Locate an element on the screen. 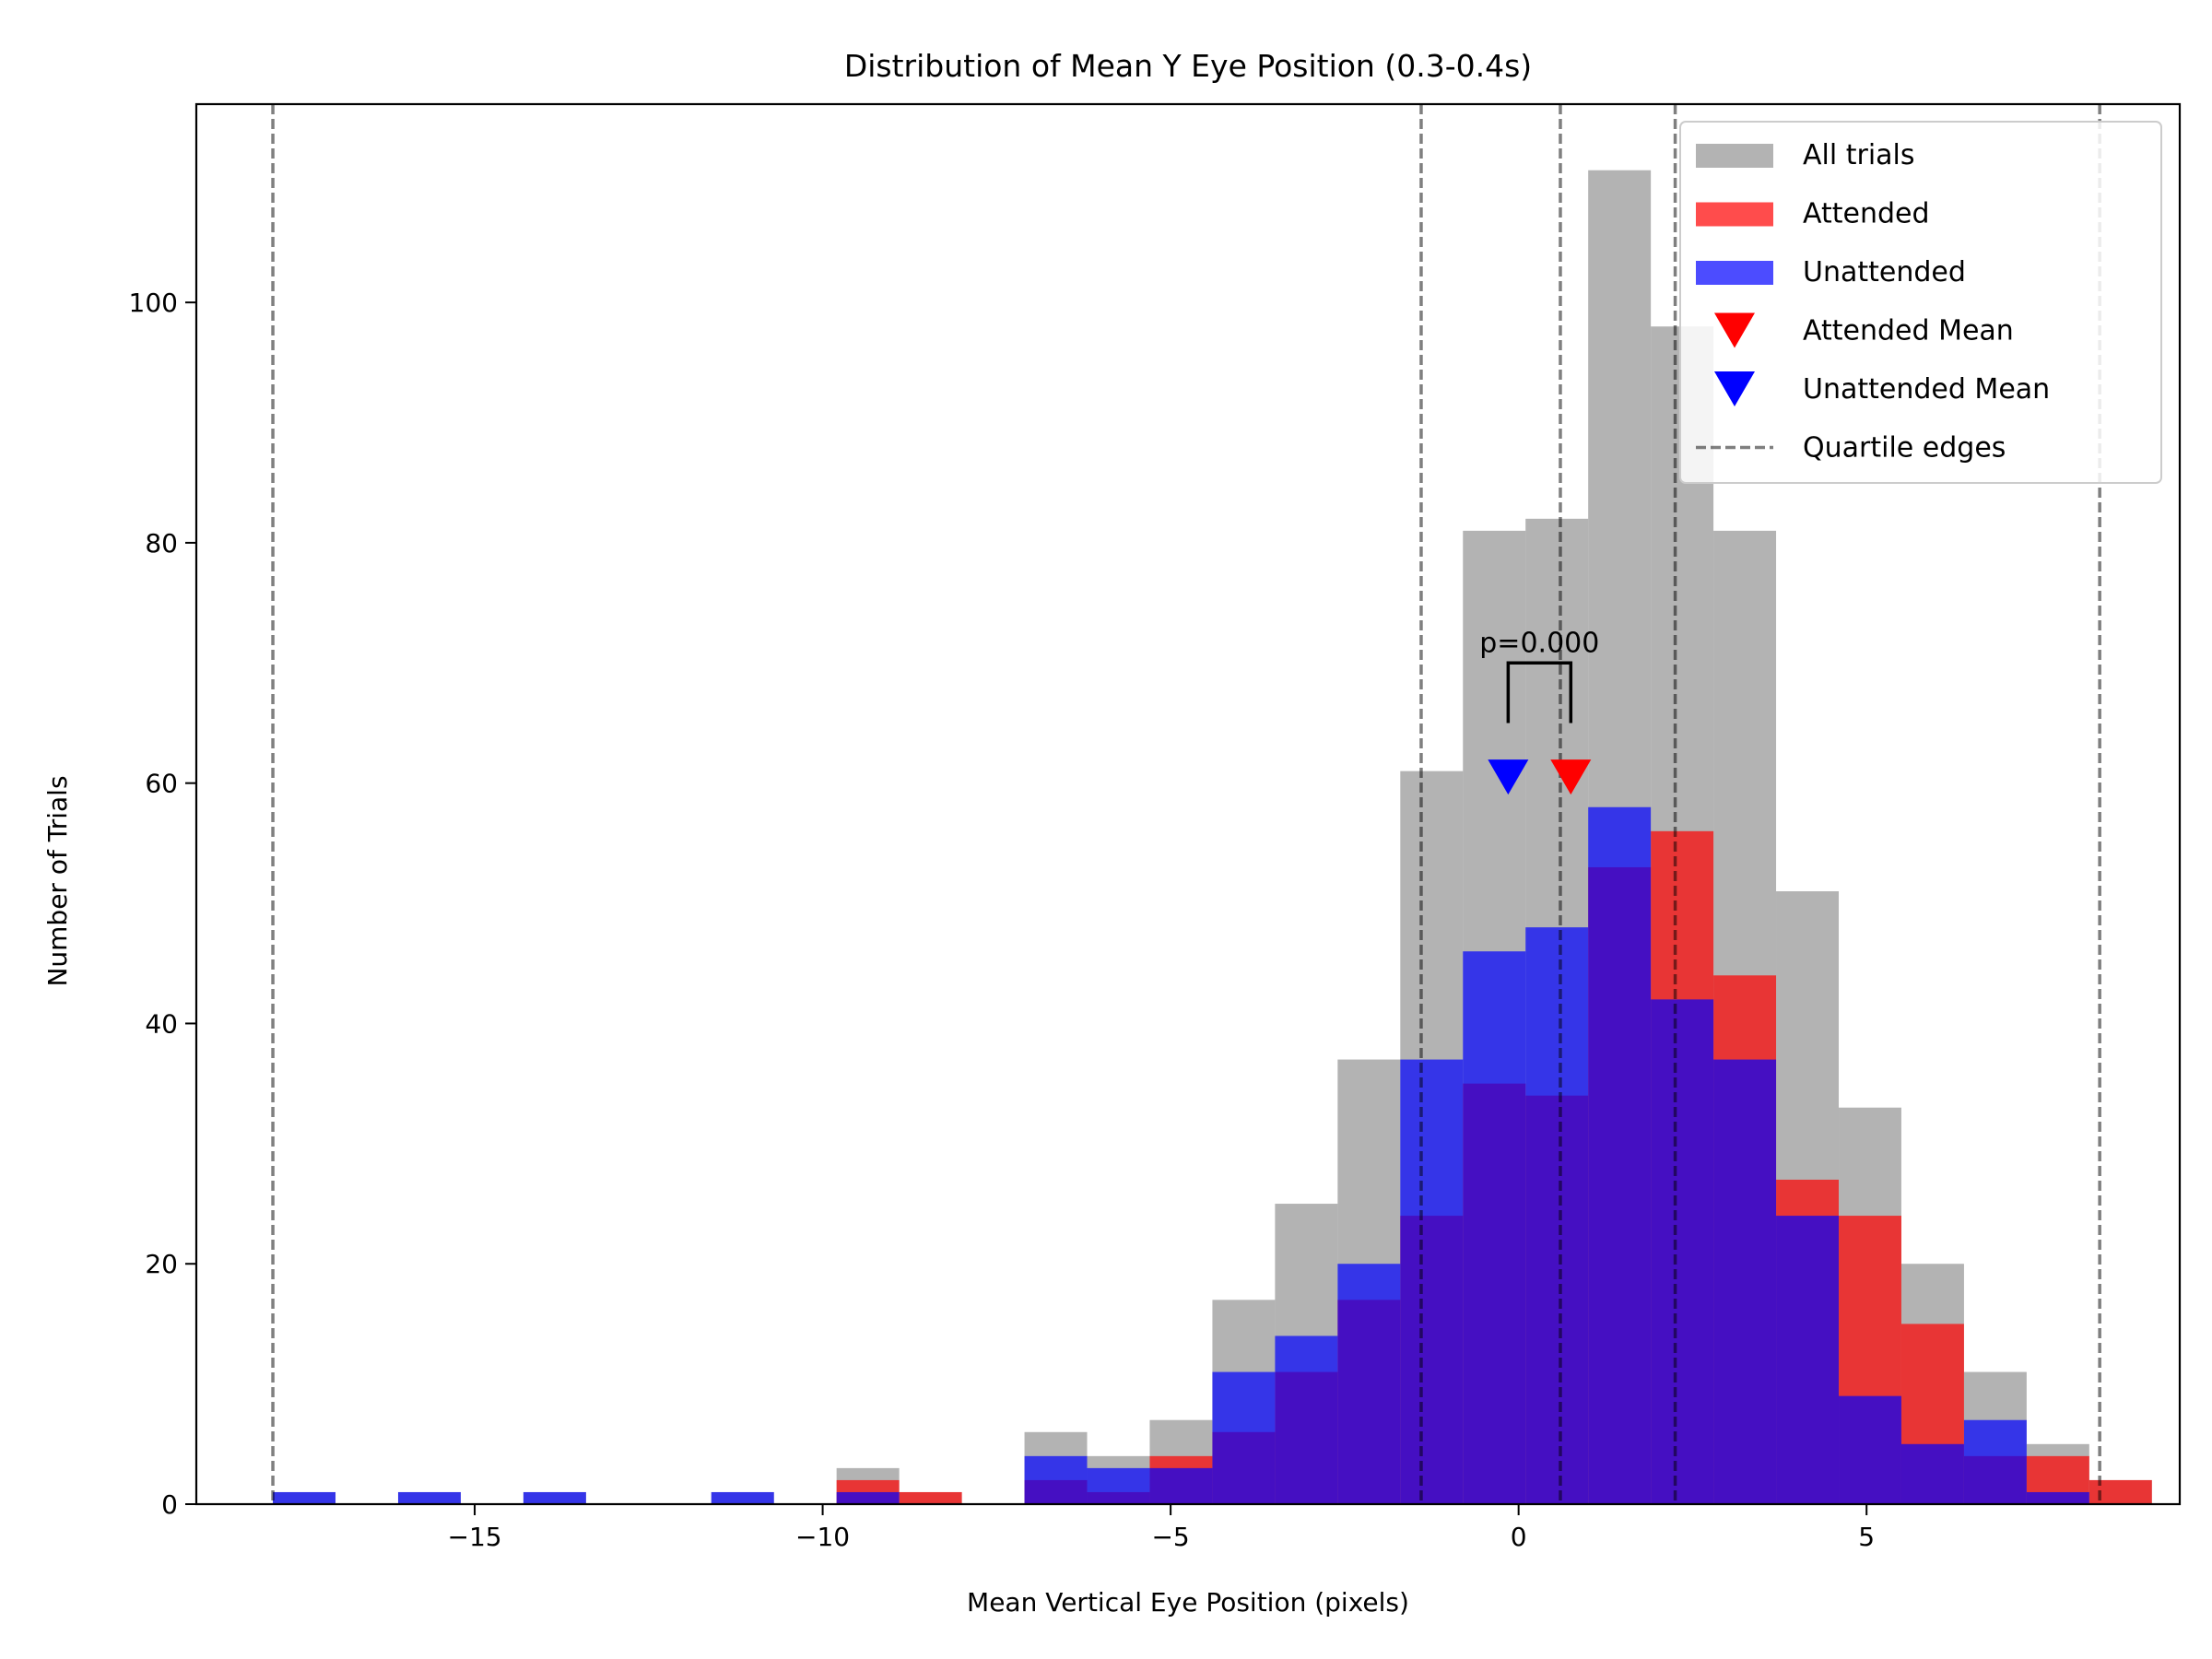 The image size is (2212, 1659). x-tick-label: 0 is located at coordinates (1519, 1537).